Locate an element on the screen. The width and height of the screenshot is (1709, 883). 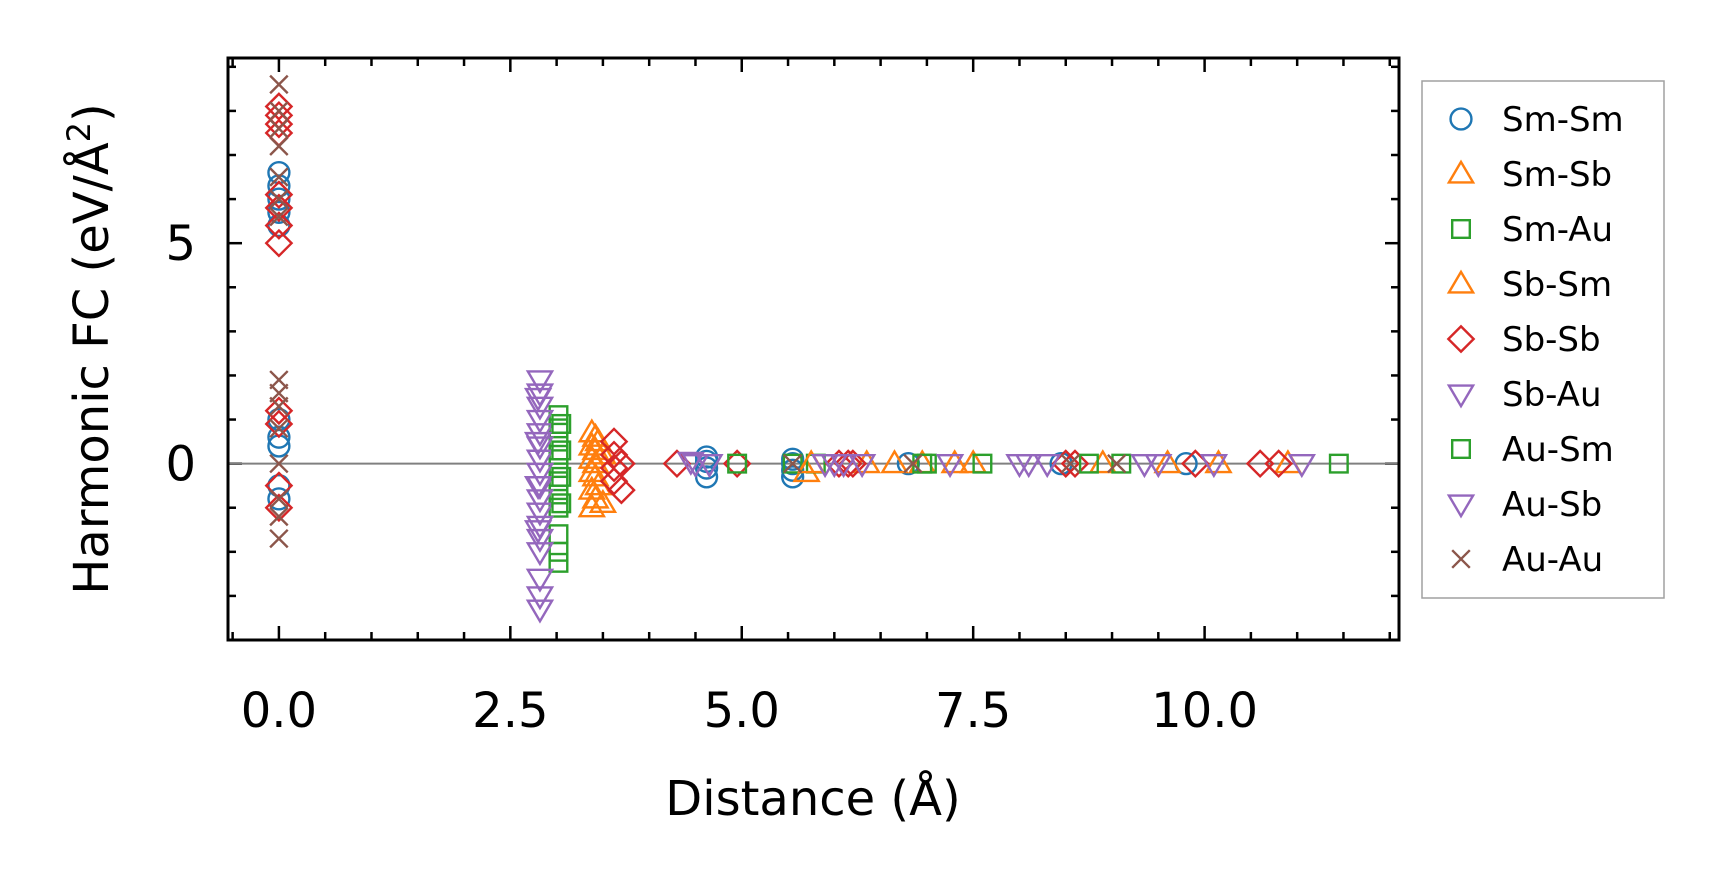
series-au-sm is located at coordinates (825, 463).